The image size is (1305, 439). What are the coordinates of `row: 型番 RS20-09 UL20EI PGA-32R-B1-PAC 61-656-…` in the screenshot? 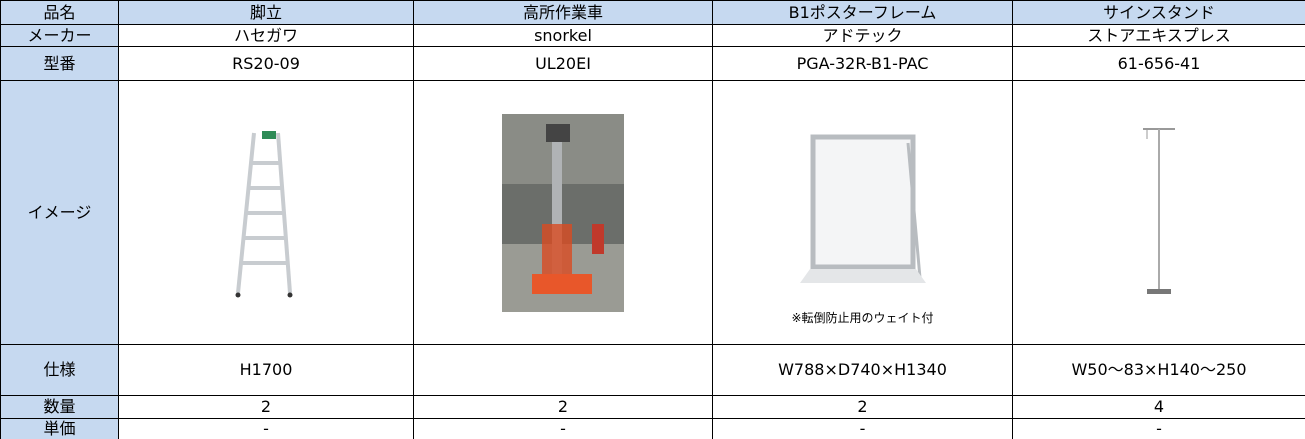 It's located at (652, 63).